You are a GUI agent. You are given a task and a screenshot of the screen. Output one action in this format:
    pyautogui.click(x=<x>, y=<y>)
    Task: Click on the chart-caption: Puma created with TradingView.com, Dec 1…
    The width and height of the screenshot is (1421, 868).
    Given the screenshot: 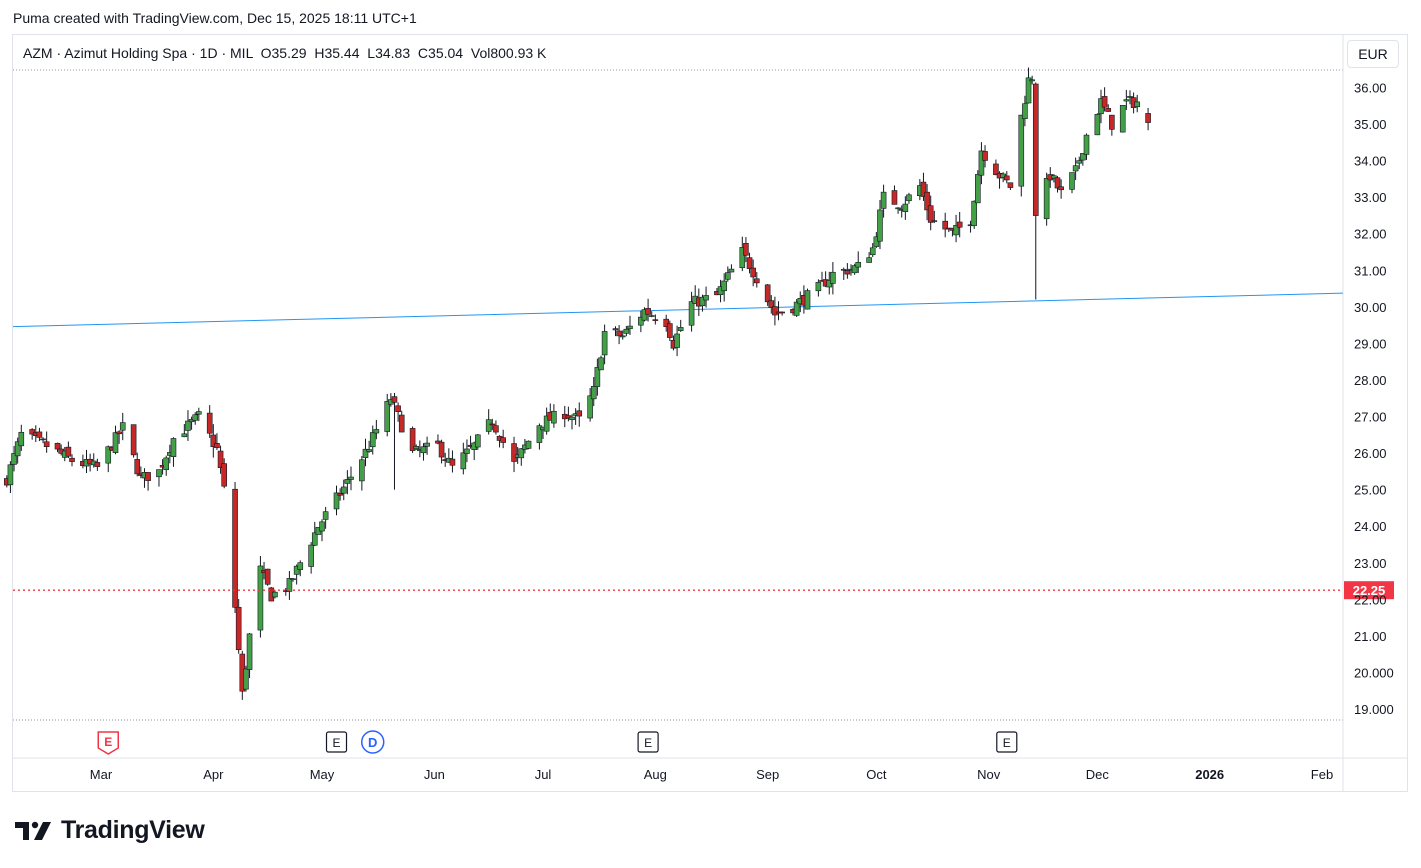 What is the action you would take?
    pyautogui.click(x=215, y=18)
    